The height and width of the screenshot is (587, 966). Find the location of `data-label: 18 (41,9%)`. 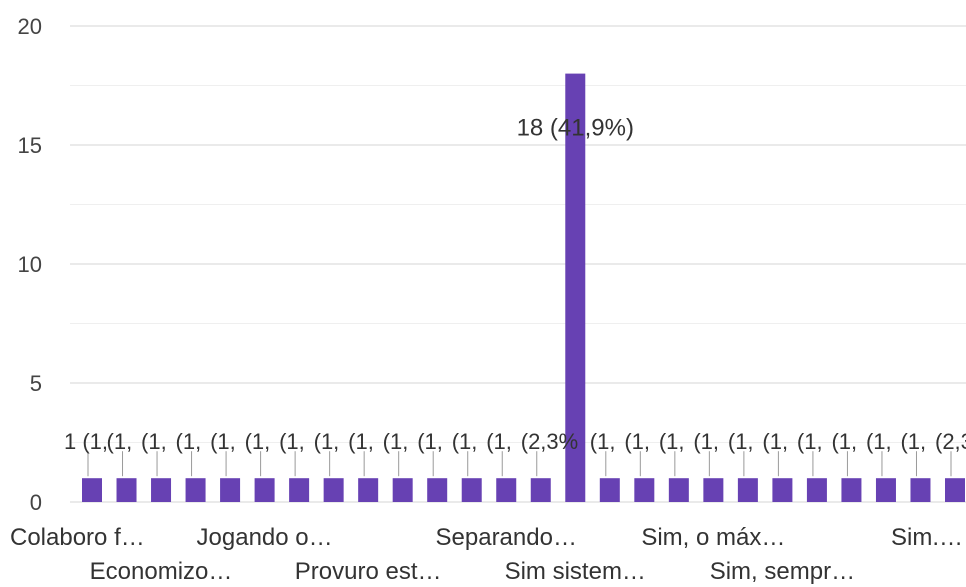

data-label: 18 (41,9%) is located at coordinates (575, 128).